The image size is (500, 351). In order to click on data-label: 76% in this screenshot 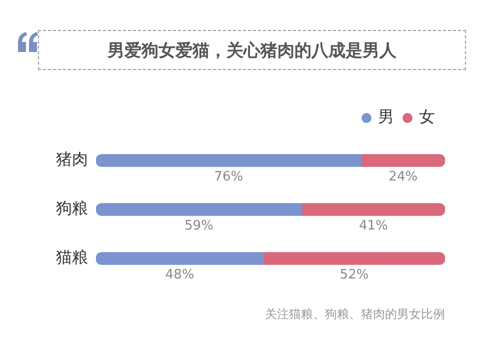, I will do `click(229, 176)`.